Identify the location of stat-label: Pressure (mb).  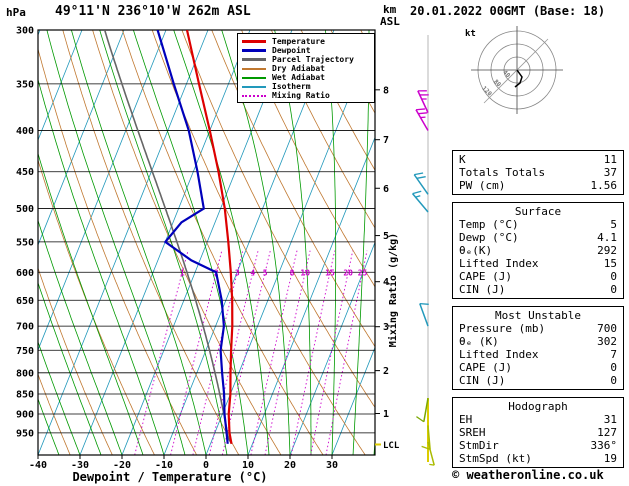
(502, 328).